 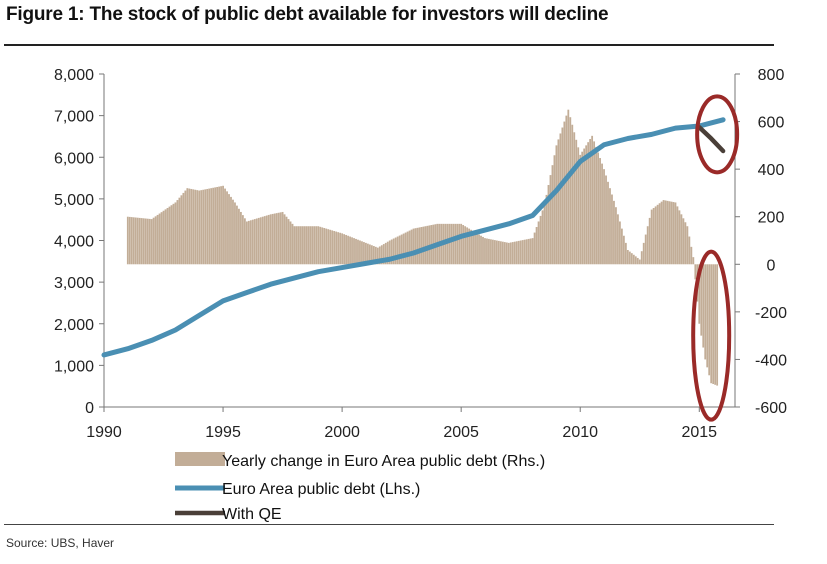 I want to click on left-tick-label: 1,000, so click(x=74, y=366).